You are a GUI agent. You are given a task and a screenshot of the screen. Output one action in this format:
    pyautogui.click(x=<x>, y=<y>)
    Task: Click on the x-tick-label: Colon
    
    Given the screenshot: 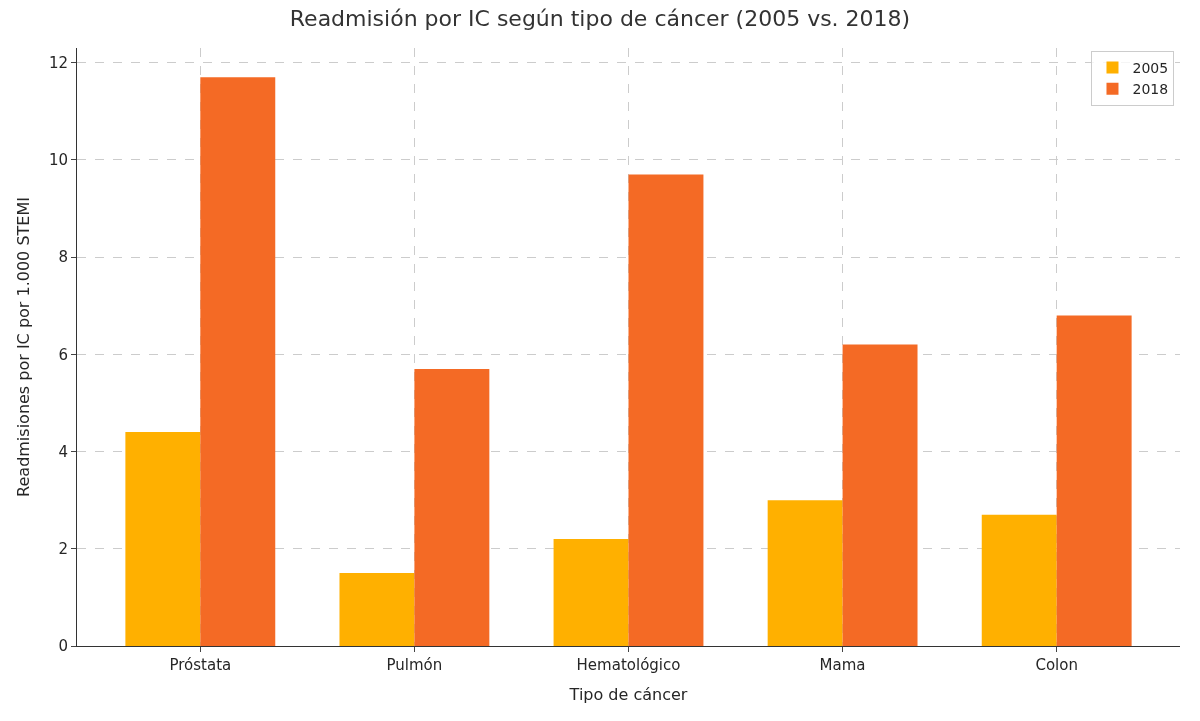 What is the action you would take?
    pyautogui.click(x=1056, y=665)
    